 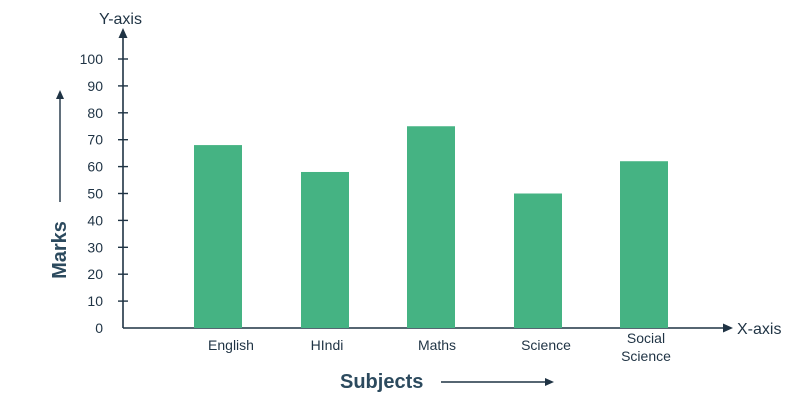 I want to click on bar-science, so click(x=538, y=260).